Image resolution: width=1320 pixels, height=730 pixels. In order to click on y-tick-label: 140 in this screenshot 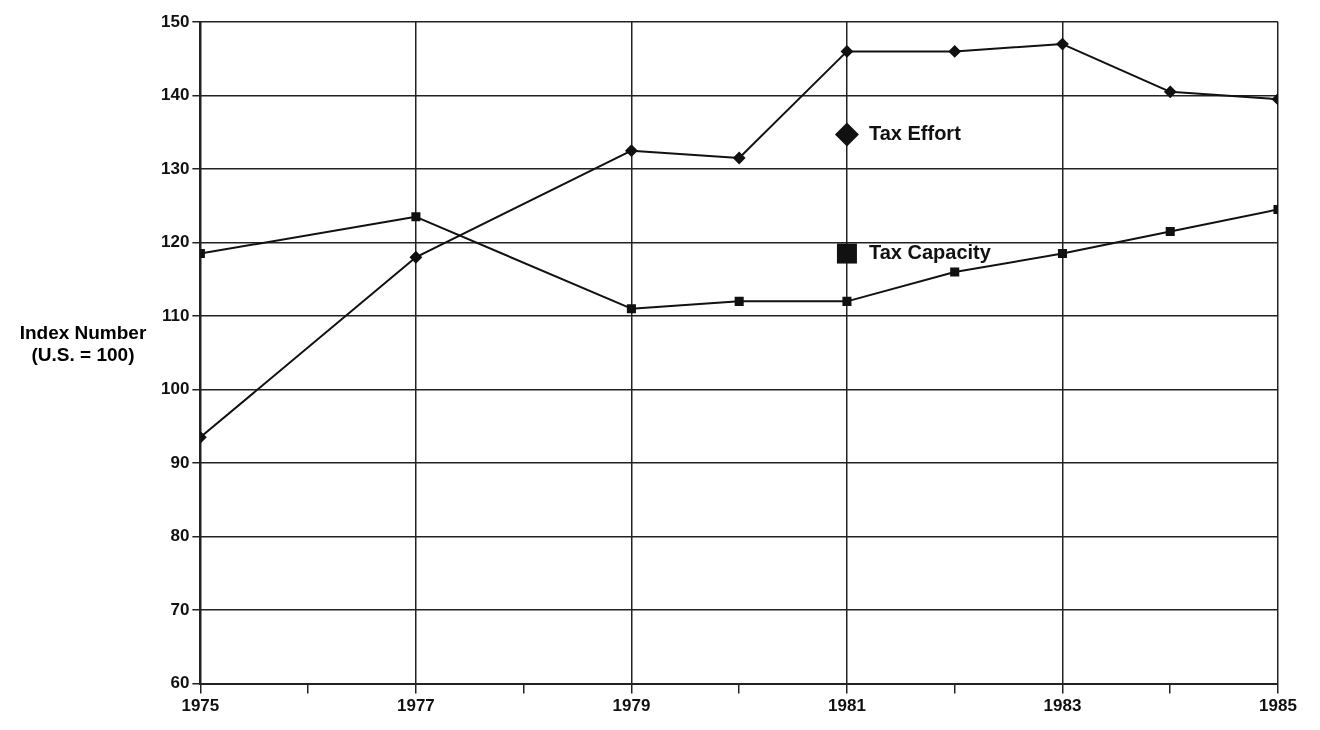, I will do `click(175, 95)`.